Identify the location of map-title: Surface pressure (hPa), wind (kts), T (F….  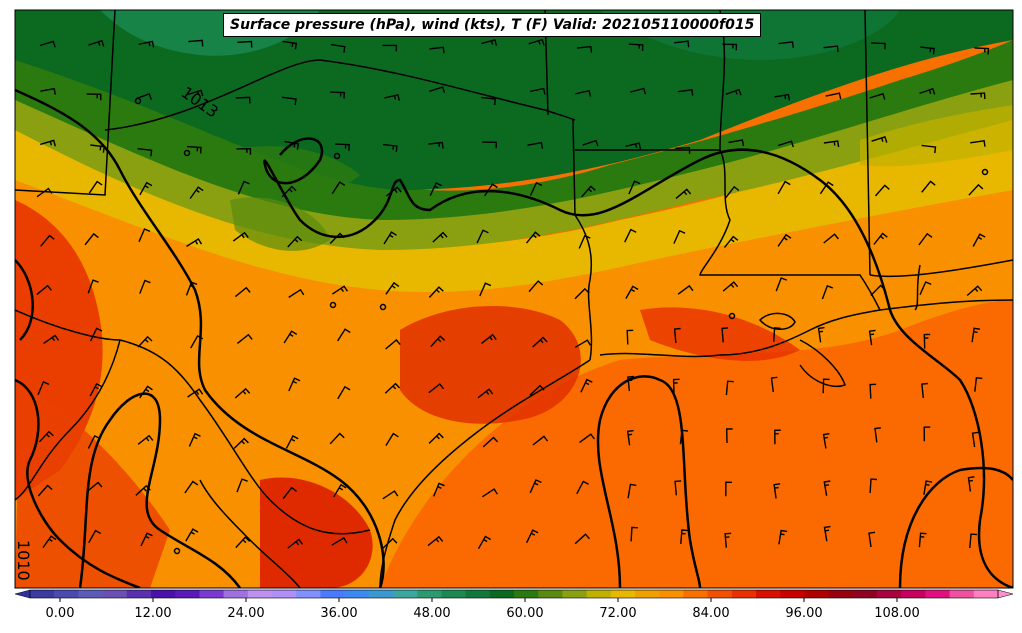
(492, 25).